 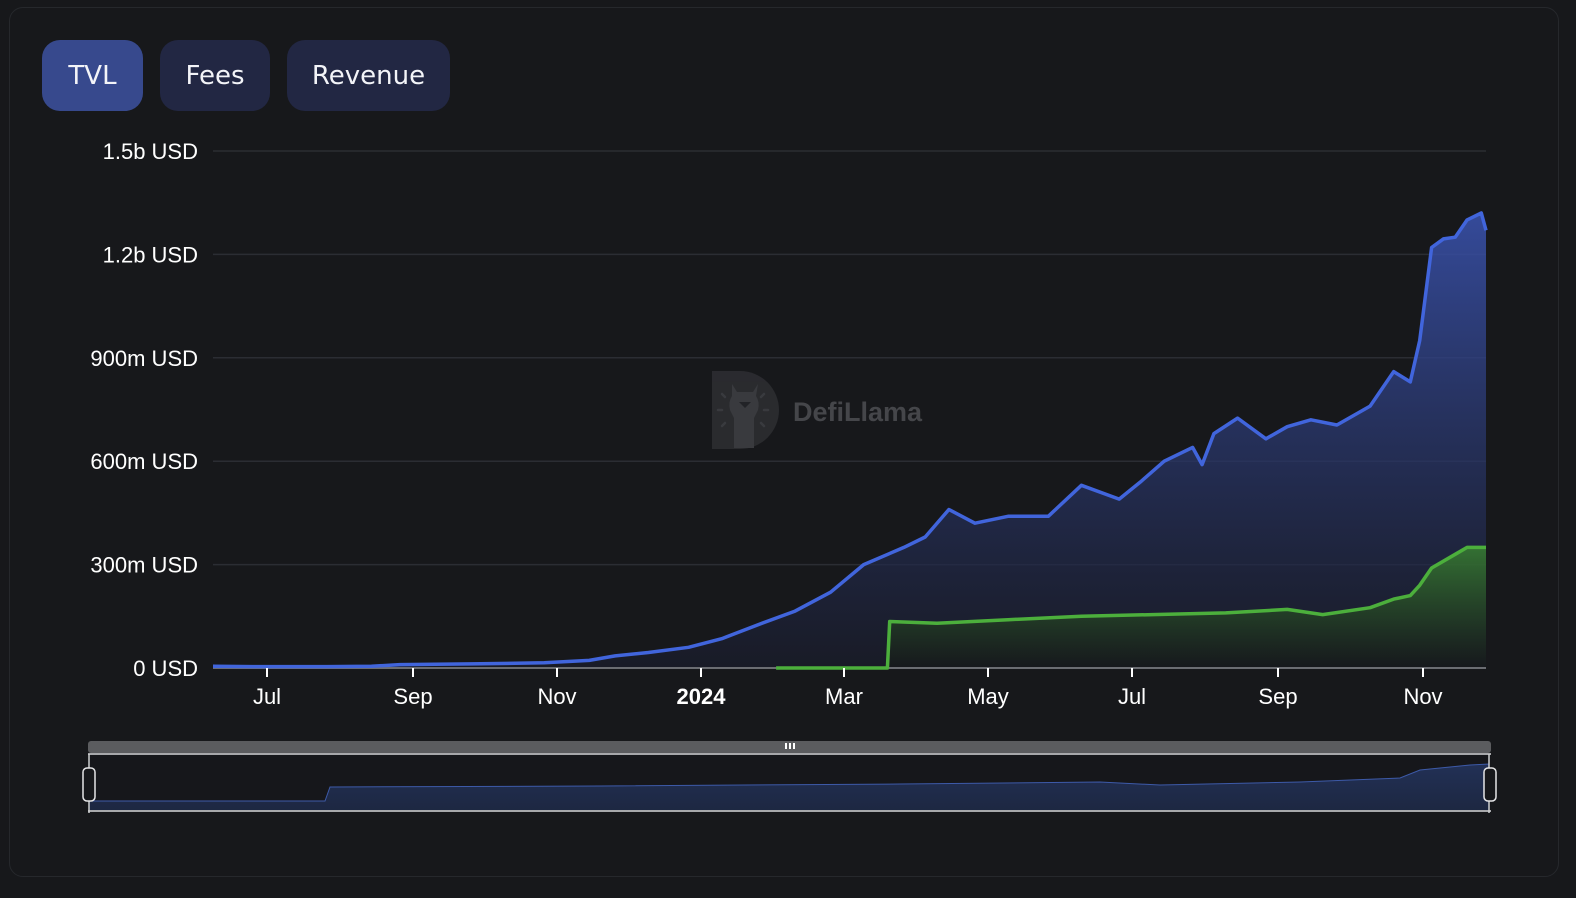 I want to click on tab-tvl: TVL, so click(x=92, y=75).